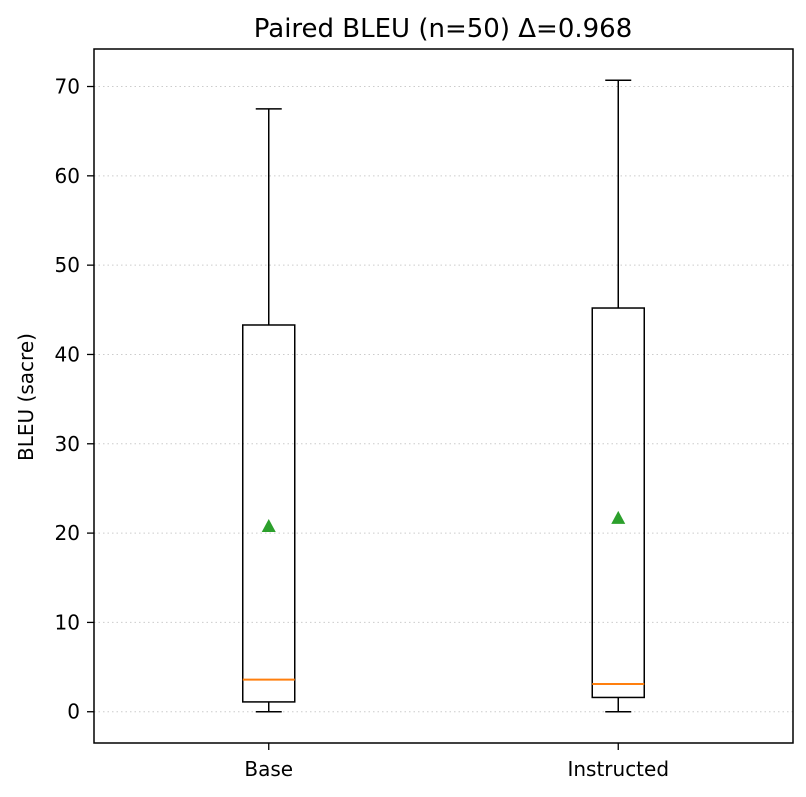 The width and height of the screenshot is (806, 797). What do you see at coordinates (67, 265) in the screenshot?
I see `y-tick-label: 50` at bounding box center [67, 265].